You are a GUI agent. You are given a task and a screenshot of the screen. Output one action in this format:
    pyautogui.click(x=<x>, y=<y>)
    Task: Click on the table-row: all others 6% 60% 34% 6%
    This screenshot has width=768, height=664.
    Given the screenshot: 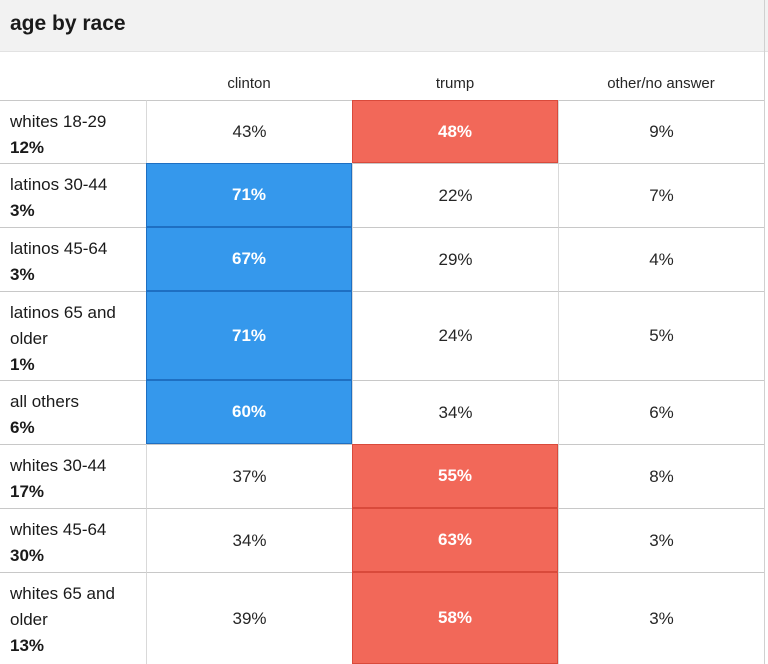 What is the action you would take?
    pyautogui.click(x=384, y=412)
    